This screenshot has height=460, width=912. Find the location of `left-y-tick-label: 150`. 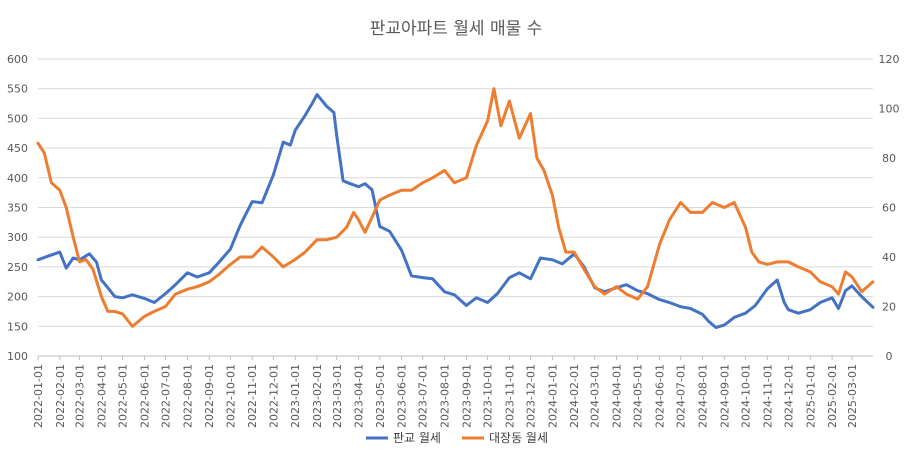

left-y-tick-label: 150 is located at coordinates (17, 326).